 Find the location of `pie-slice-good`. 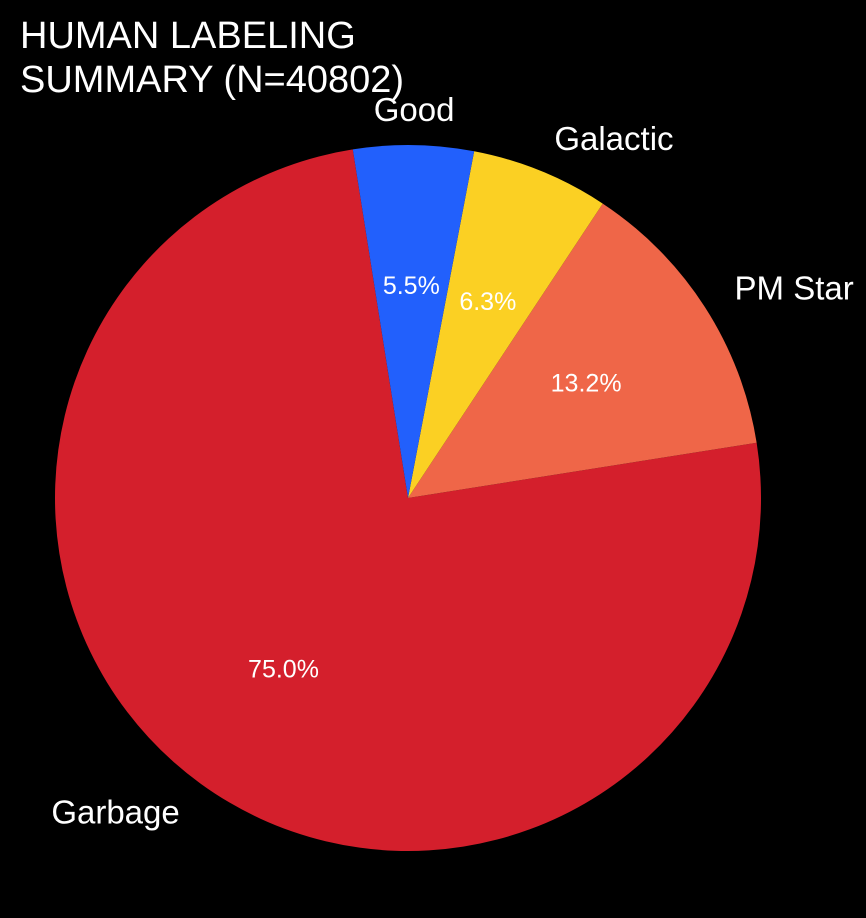

pie-slice-good is located at coordinates (413, 321).